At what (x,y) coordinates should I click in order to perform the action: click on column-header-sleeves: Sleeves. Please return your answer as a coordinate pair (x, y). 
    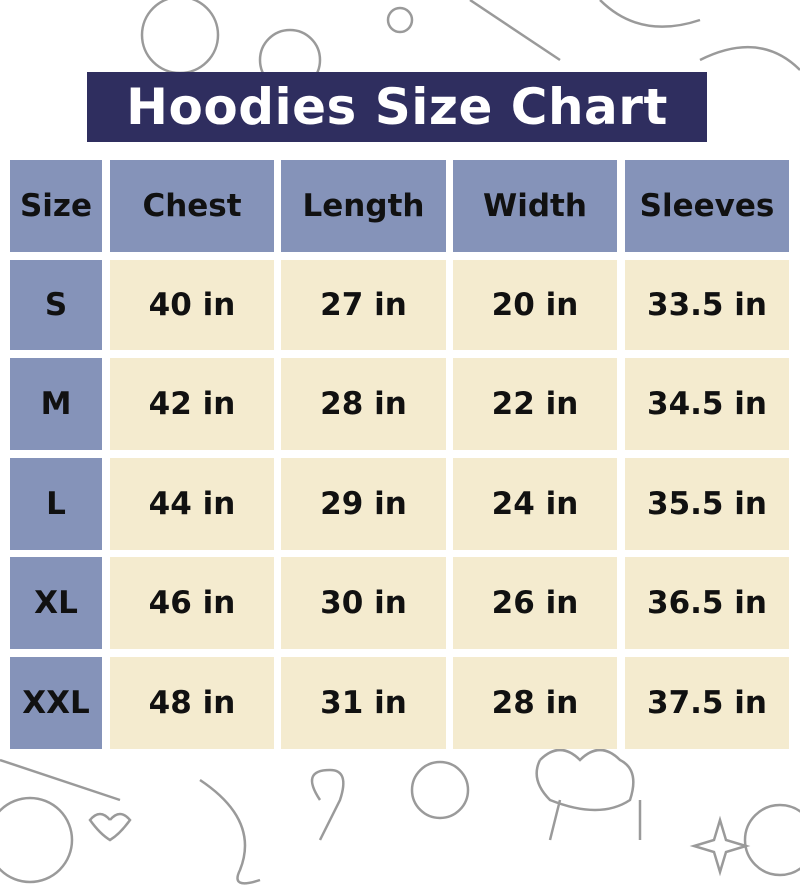
    Looking at the image, I should click on (707, 206).